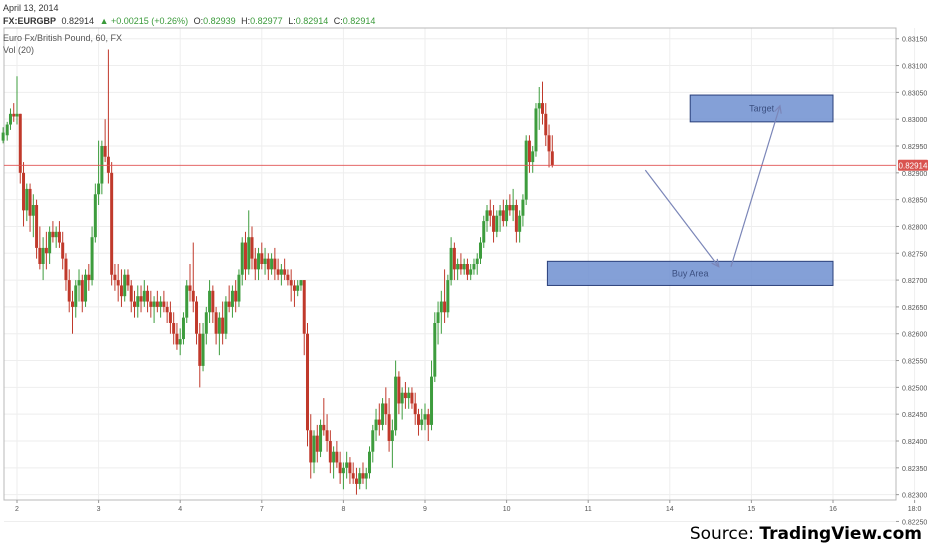  I want to click on header-date: April 13, 2014, so click(32, 8).